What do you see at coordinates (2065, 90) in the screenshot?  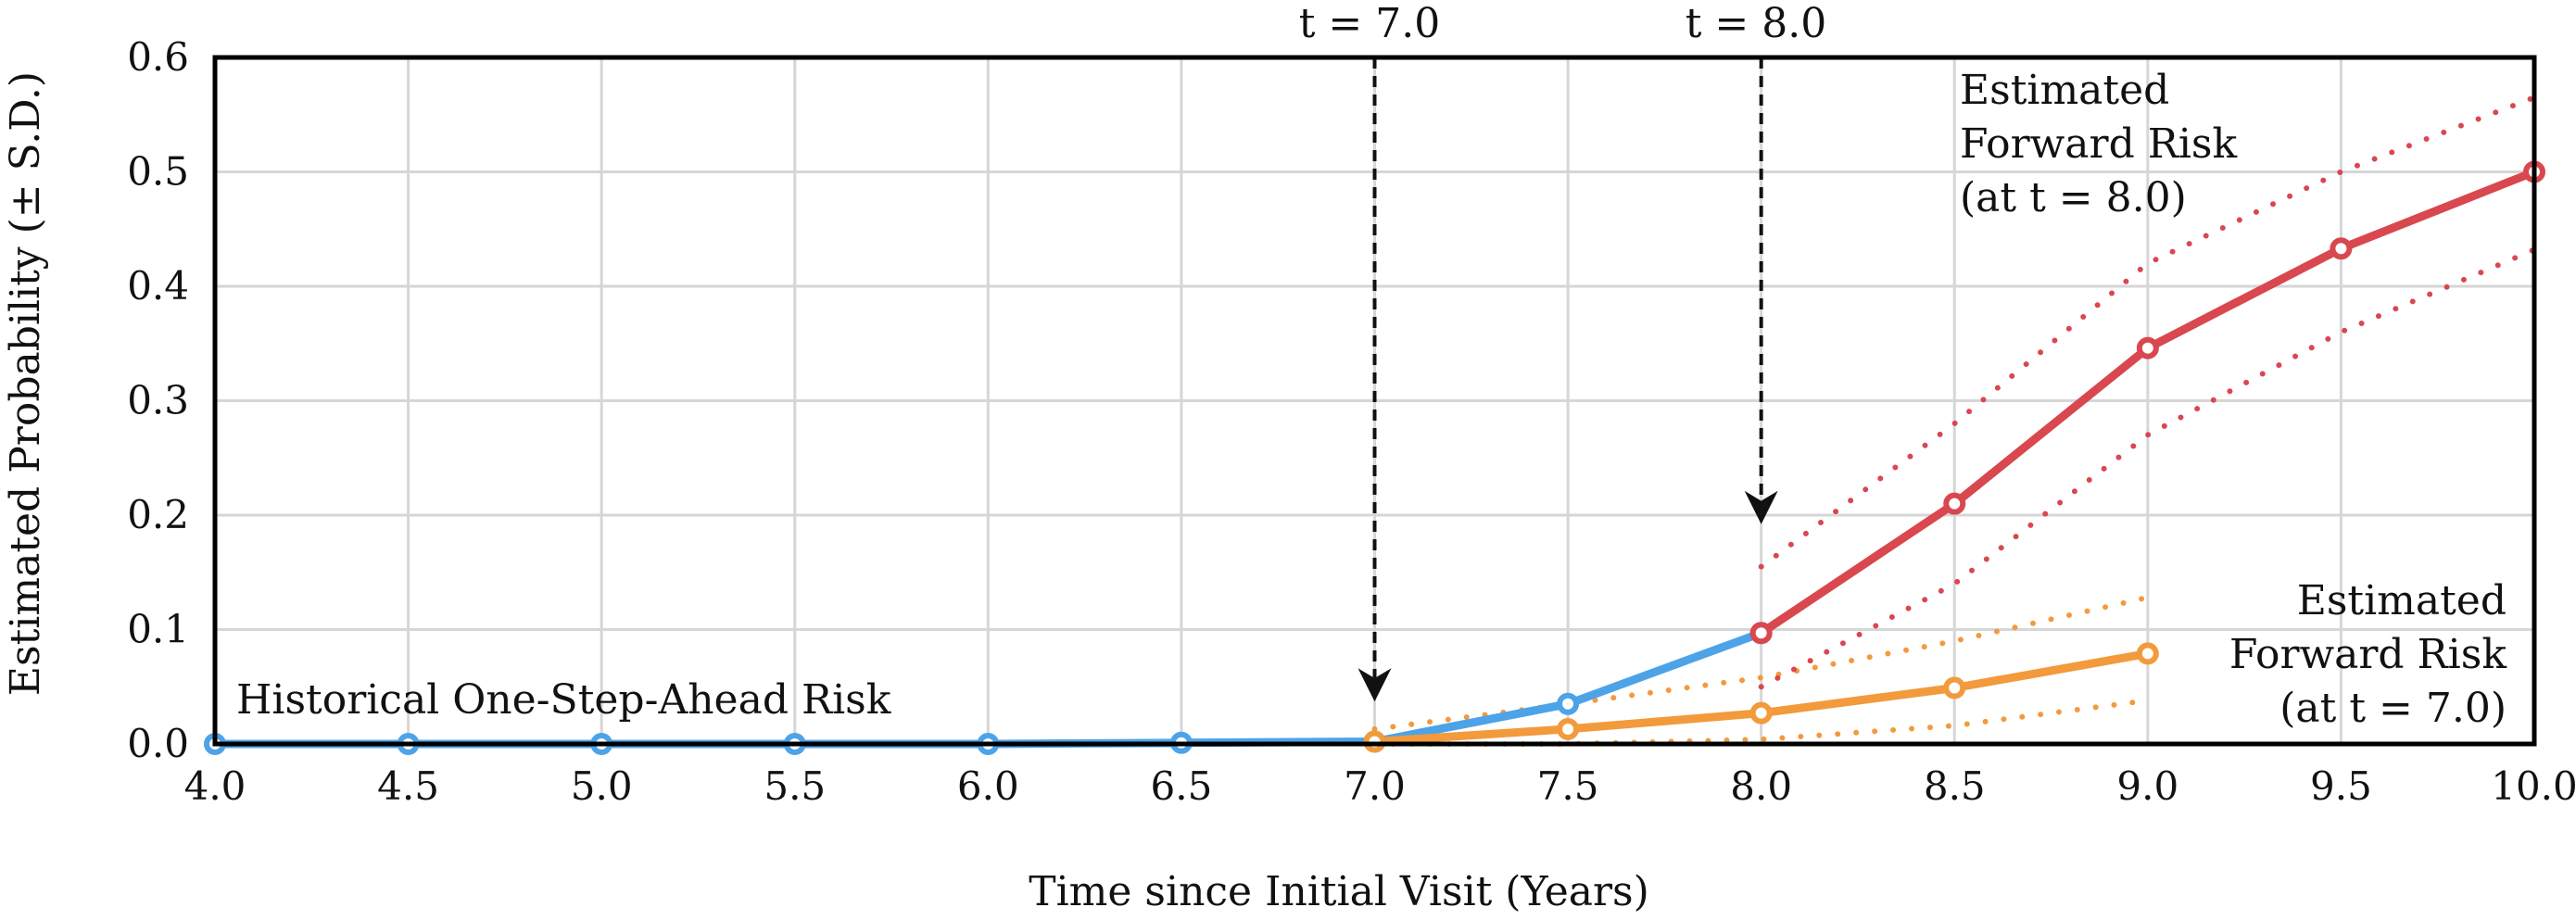 I see `forward-risk-t8-line1: Estimated` at bounding box center [2065, 90].